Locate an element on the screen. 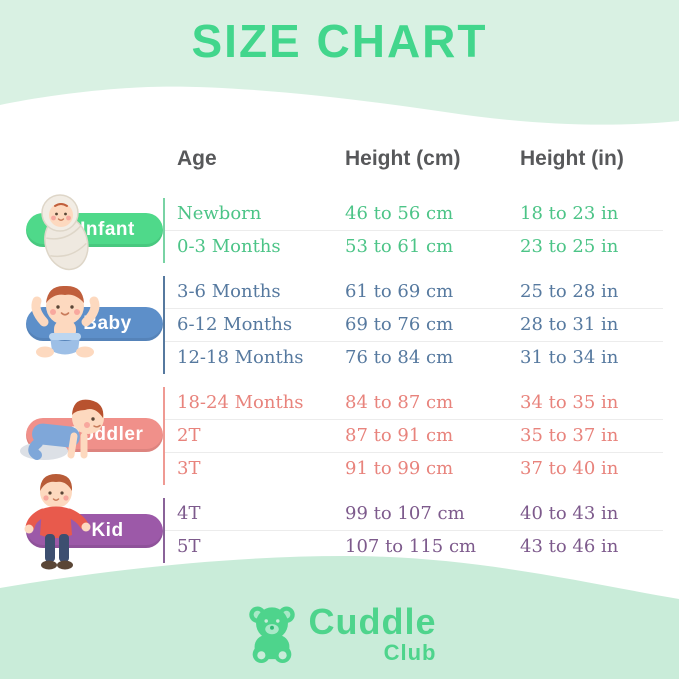  height-cm-cell: 76 to 84 cm is located at coordinates (399, 357).